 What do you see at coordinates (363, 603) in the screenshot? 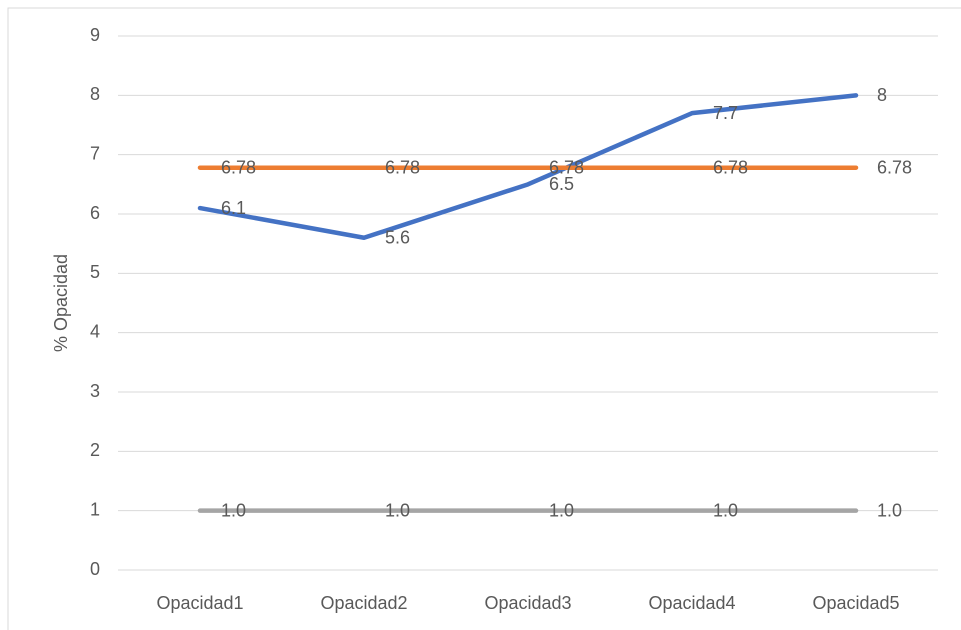
I see `x-tick-label: Opacidad2` at bounding box center [363, 603].